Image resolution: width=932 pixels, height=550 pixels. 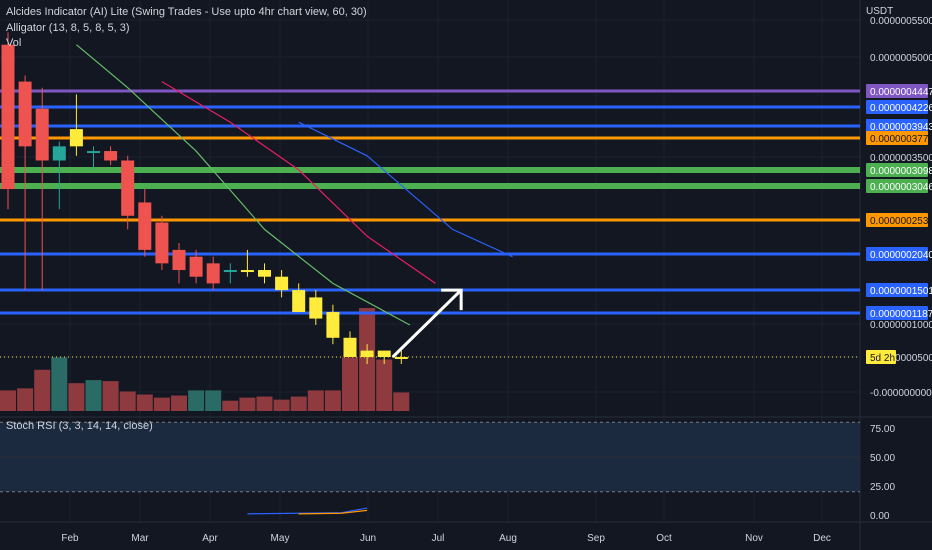 I want to click on time-tick-label: Sep, so click(x=596, y=538).